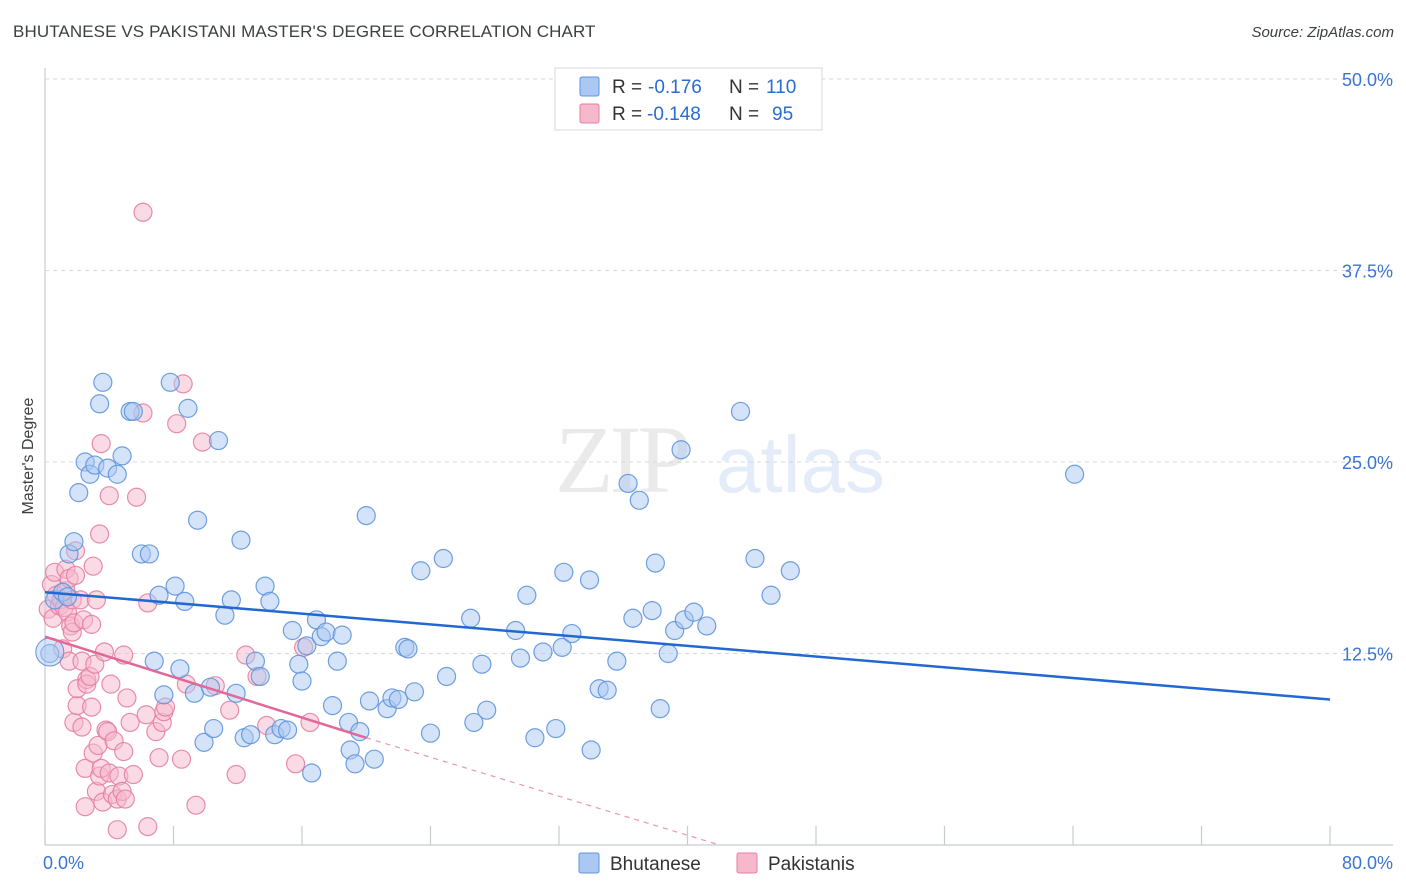 This screenshot has width=1406, height=892. I want to click on svg-text:R = -0.176 N =: R = -0.176 N = 110, so click(704, 87).